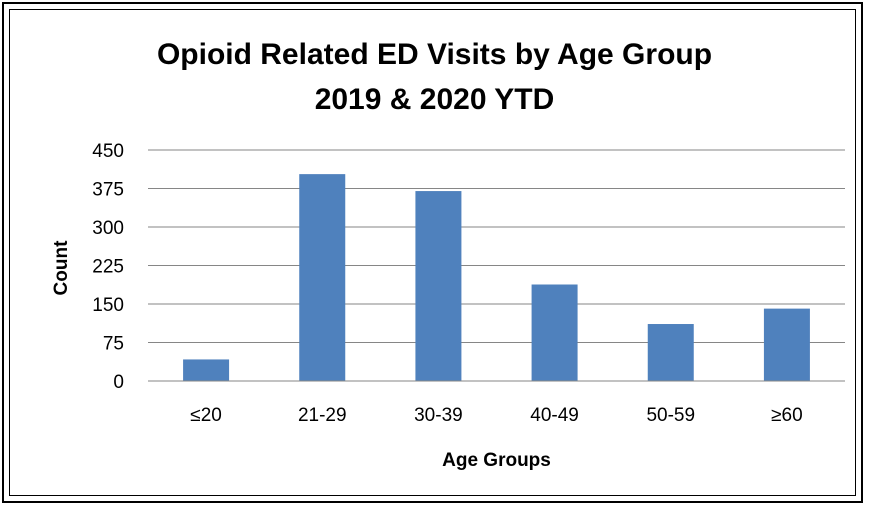  What do you see at coordinates (438, 415) in the screenshot?
I see `x-tick-label: 30-39` at bounding box center [438, 415].